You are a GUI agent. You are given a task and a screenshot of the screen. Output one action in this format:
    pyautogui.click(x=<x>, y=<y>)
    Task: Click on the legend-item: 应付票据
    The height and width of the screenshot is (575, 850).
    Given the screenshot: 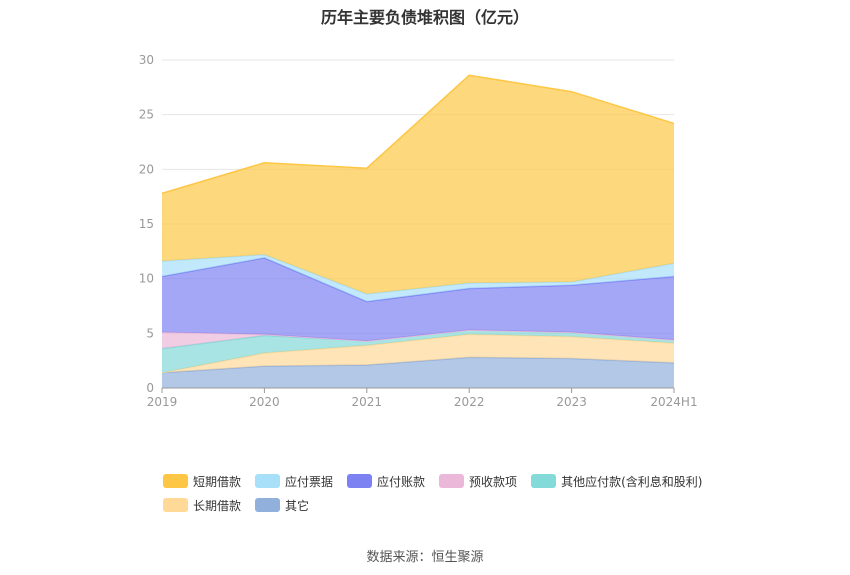 What is the action you would take?
    pyautogui.click(x=294, y=481)
    